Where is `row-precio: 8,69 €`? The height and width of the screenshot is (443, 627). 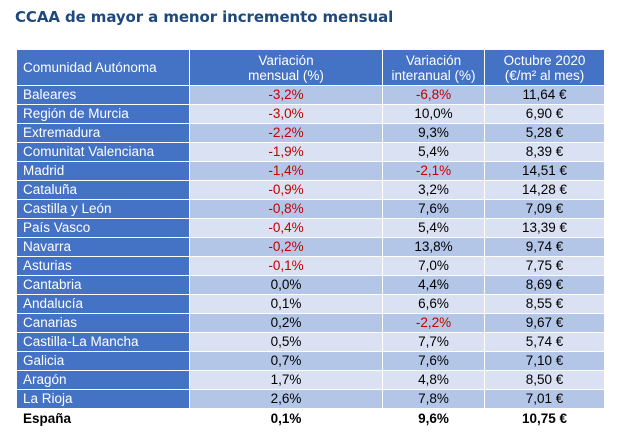 row-precio: 8,69 € is located at coordinates (544, 285).